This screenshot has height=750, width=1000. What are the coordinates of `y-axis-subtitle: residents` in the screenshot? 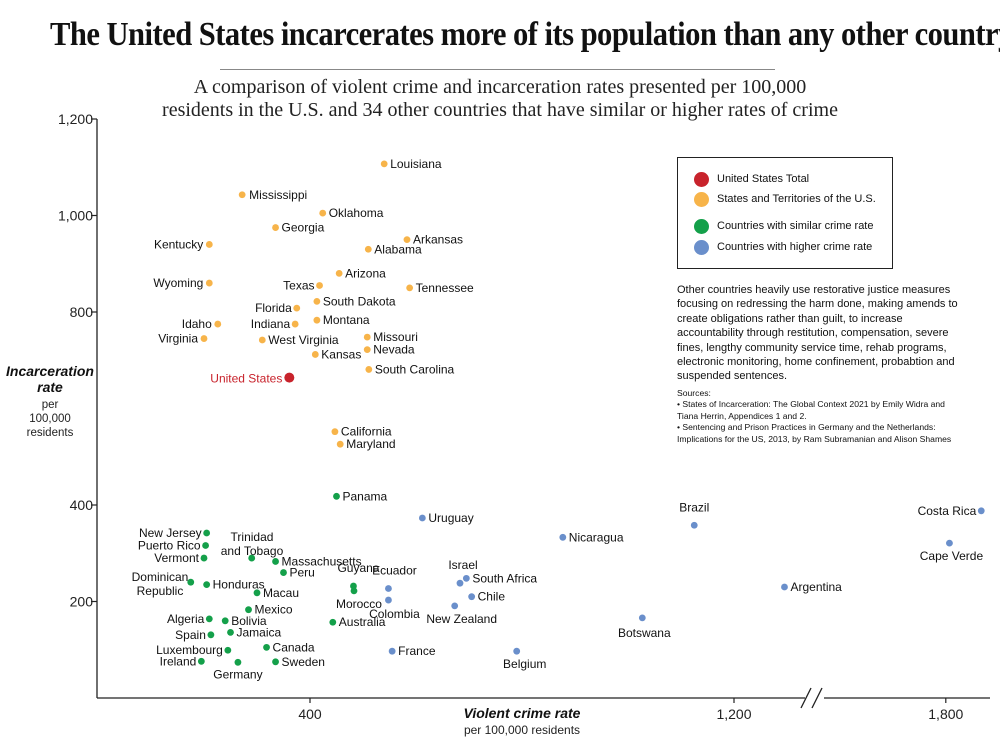 It's located at (50, 433).